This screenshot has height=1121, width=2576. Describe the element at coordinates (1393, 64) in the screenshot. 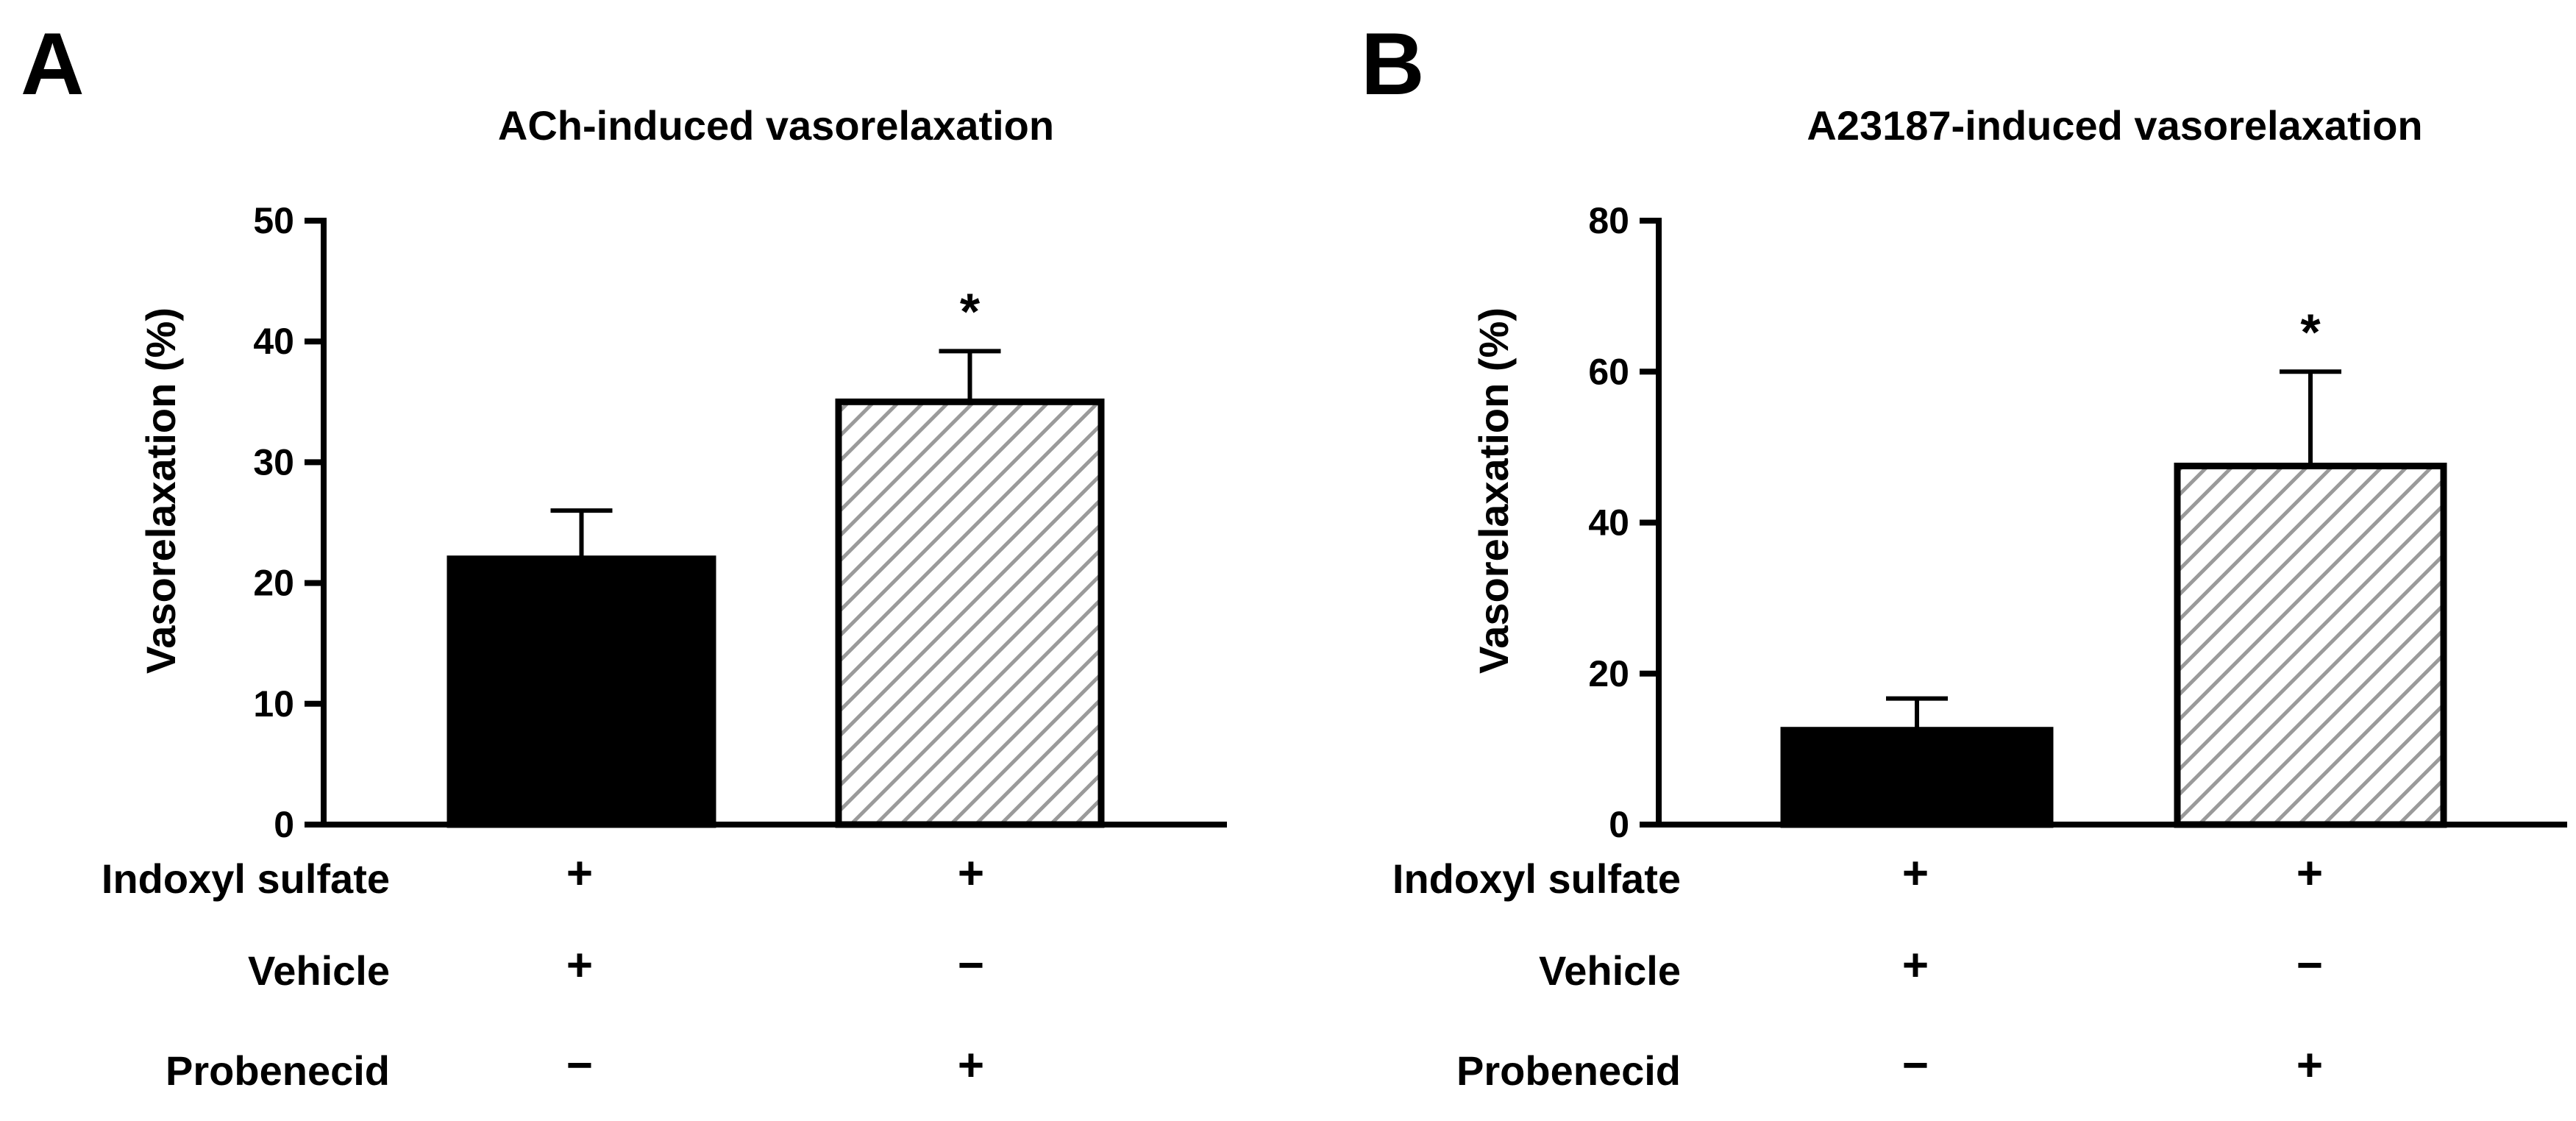

I see `panel-letter: B` at that location.